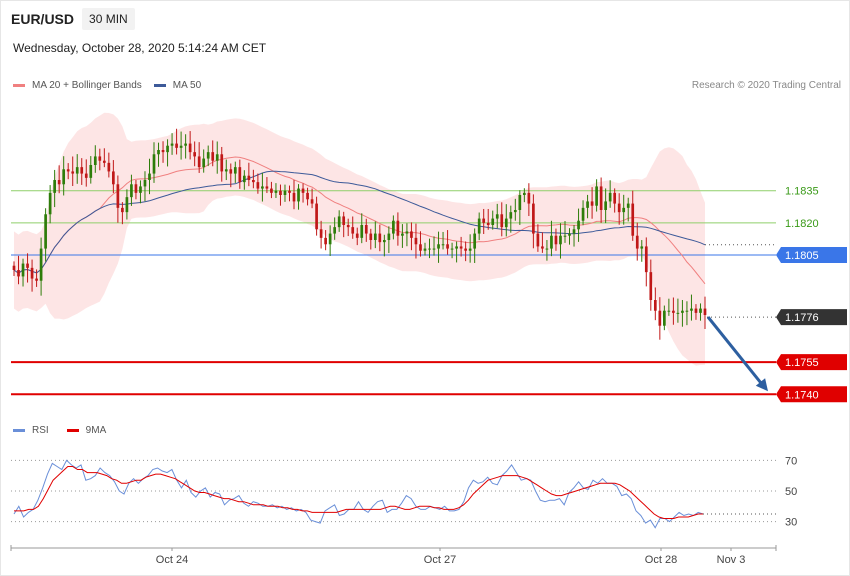  I want to click on legend-rsi: RSI, so click(31, 430).